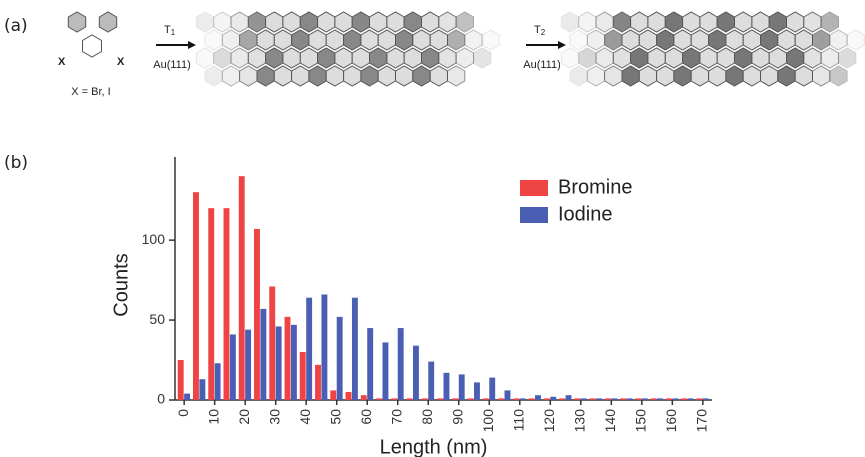 This screenshot has width=865, height=457. What do you see at coordinates (595, 187) in the screenshot?
I see `legend-label: Bromine` at bounding box center [595, 187].